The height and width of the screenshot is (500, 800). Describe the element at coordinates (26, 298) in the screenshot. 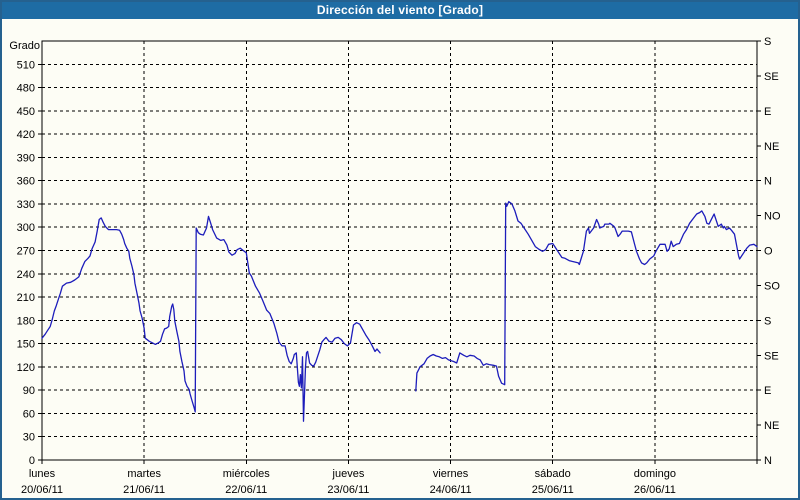

I see `left-tick-label: 210` at that location.